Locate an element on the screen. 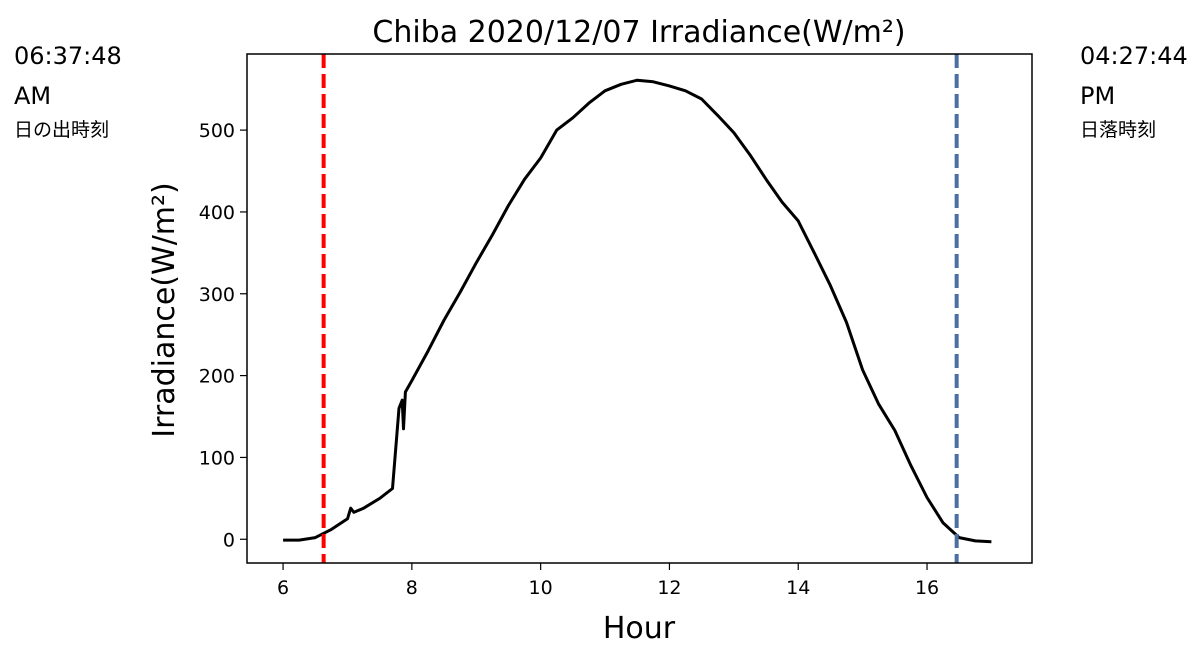 The width and height of the screenshot is (1204, 645). y-tick-label: 200 is located at coordinates (217, 377).